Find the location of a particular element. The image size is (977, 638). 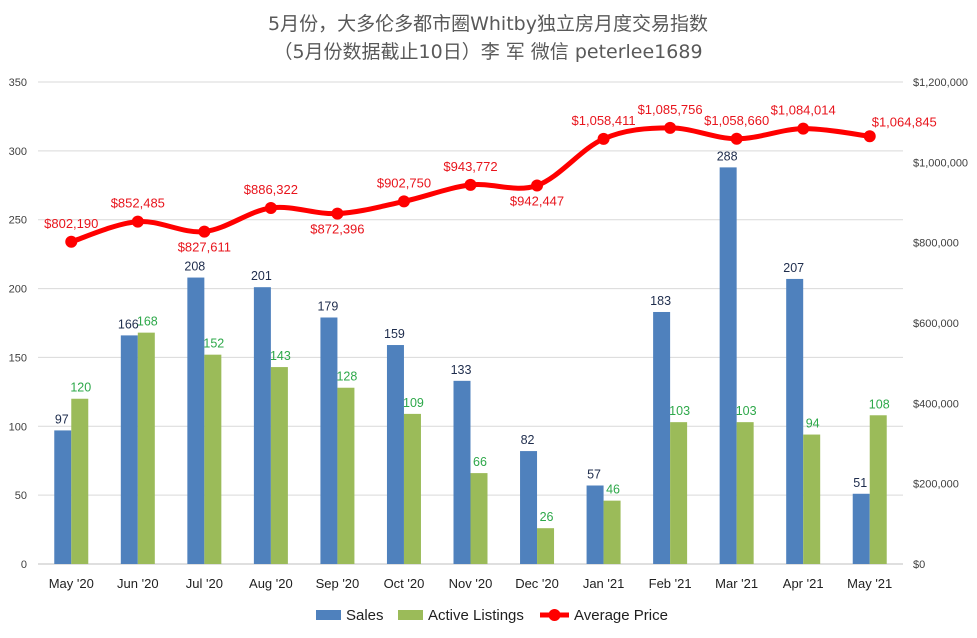

legend-active-listings-swatch is located at coordinates (410, 615).